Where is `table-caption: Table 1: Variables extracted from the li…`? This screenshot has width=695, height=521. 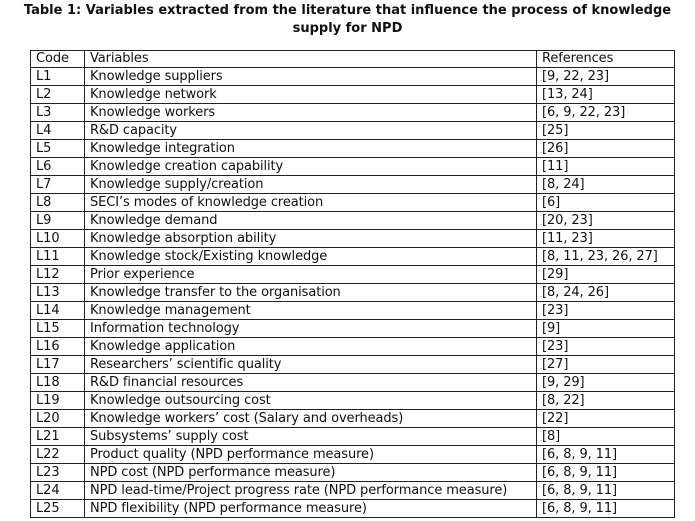 table-caption: Table 1: Variables extracted from the li… is located at coordinates (347, 20).